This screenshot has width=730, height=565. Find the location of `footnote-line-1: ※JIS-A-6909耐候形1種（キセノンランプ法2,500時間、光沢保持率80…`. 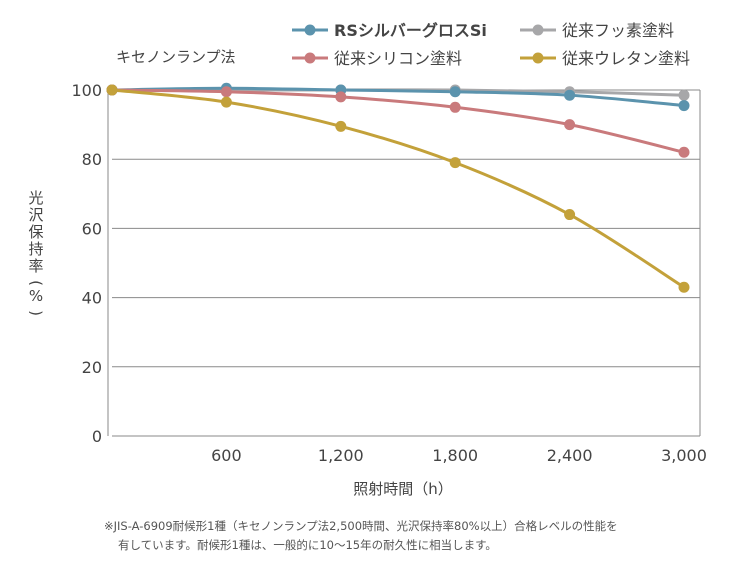

footnote-line-1: ※JIS-A-6909耐候形1種（キセノンランプ法2,500時間、光沢保持率80… is located at coordinates (361, 526).